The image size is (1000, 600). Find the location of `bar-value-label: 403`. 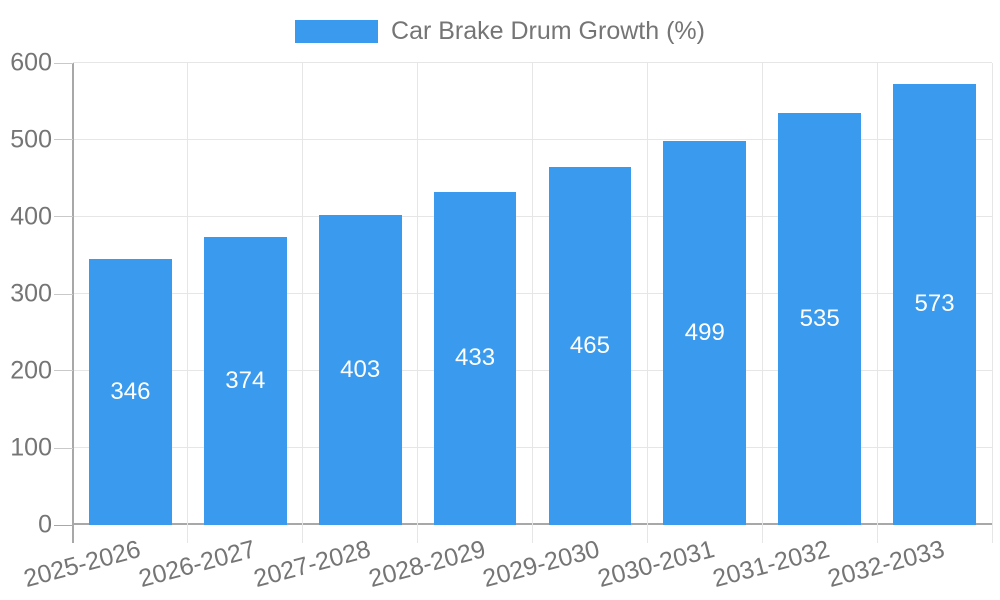

bar-value-label: 403 is located at coordinates (360, 369).